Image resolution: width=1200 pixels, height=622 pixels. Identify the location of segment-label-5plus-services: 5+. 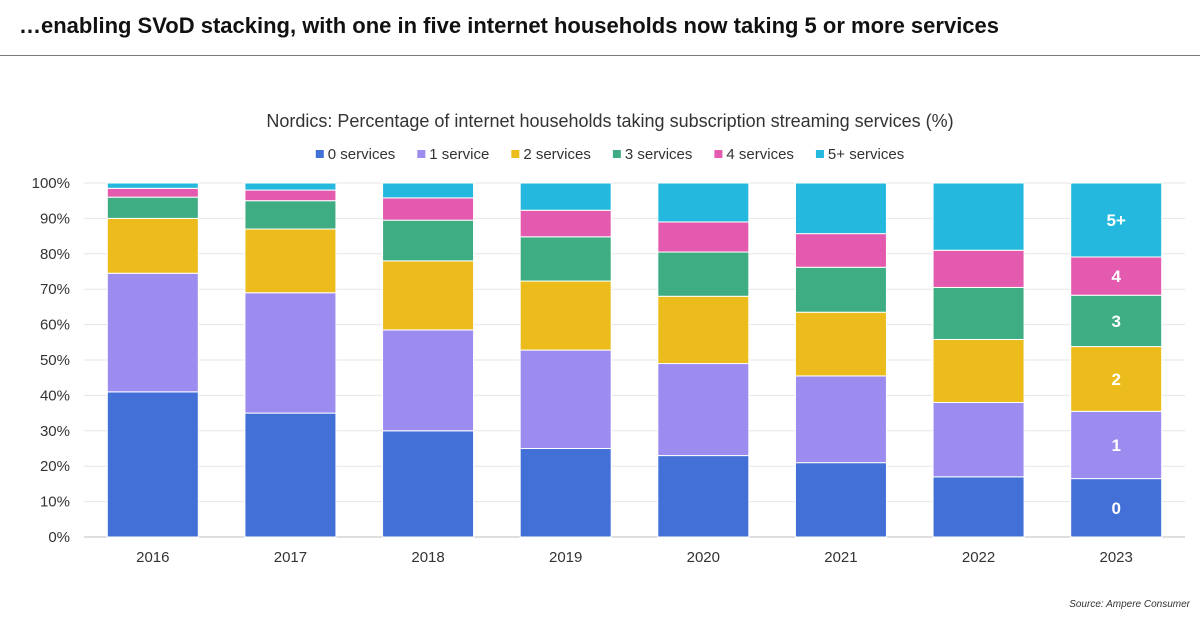
(1115, 220).